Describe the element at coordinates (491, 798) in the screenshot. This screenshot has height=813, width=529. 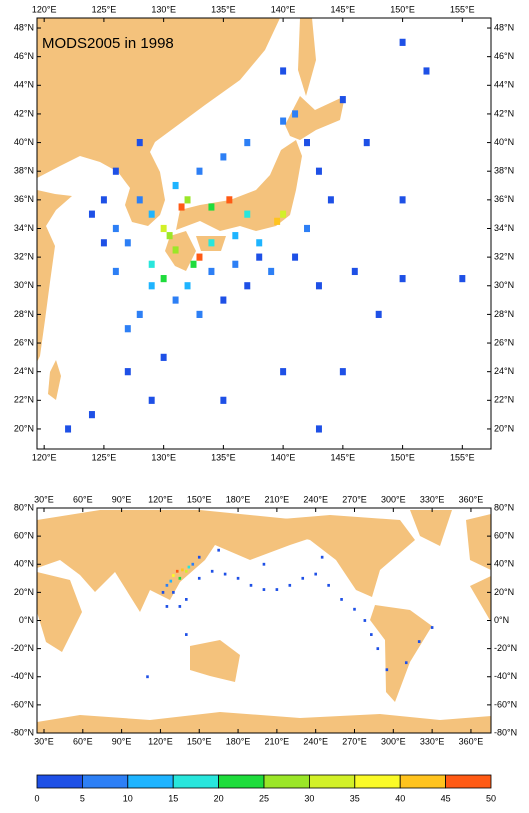
I see `colorbar-label: 50` at that location.